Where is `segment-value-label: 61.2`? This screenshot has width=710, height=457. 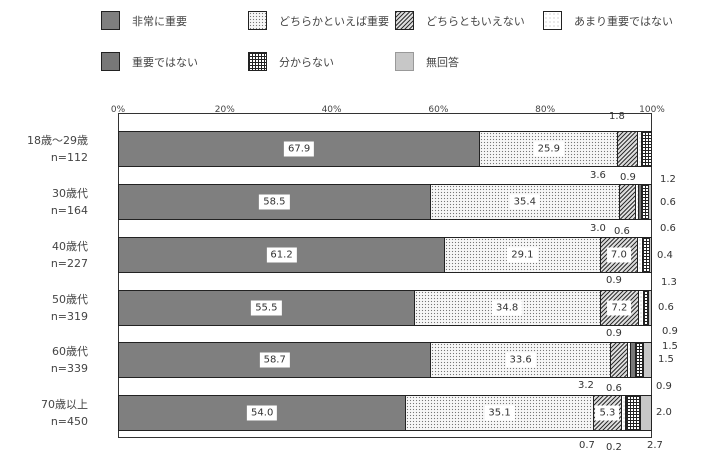
segment-value-label: 61.2 is located at coordinates (281, 255).